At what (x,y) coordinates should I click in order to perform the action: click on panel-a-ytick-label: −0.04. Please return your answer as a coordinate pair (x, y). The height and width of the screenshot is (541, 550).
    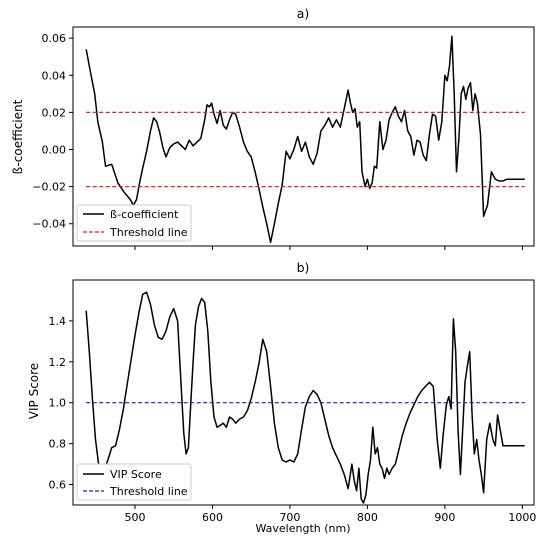
    Looking at the image, I should click on (49, 224).